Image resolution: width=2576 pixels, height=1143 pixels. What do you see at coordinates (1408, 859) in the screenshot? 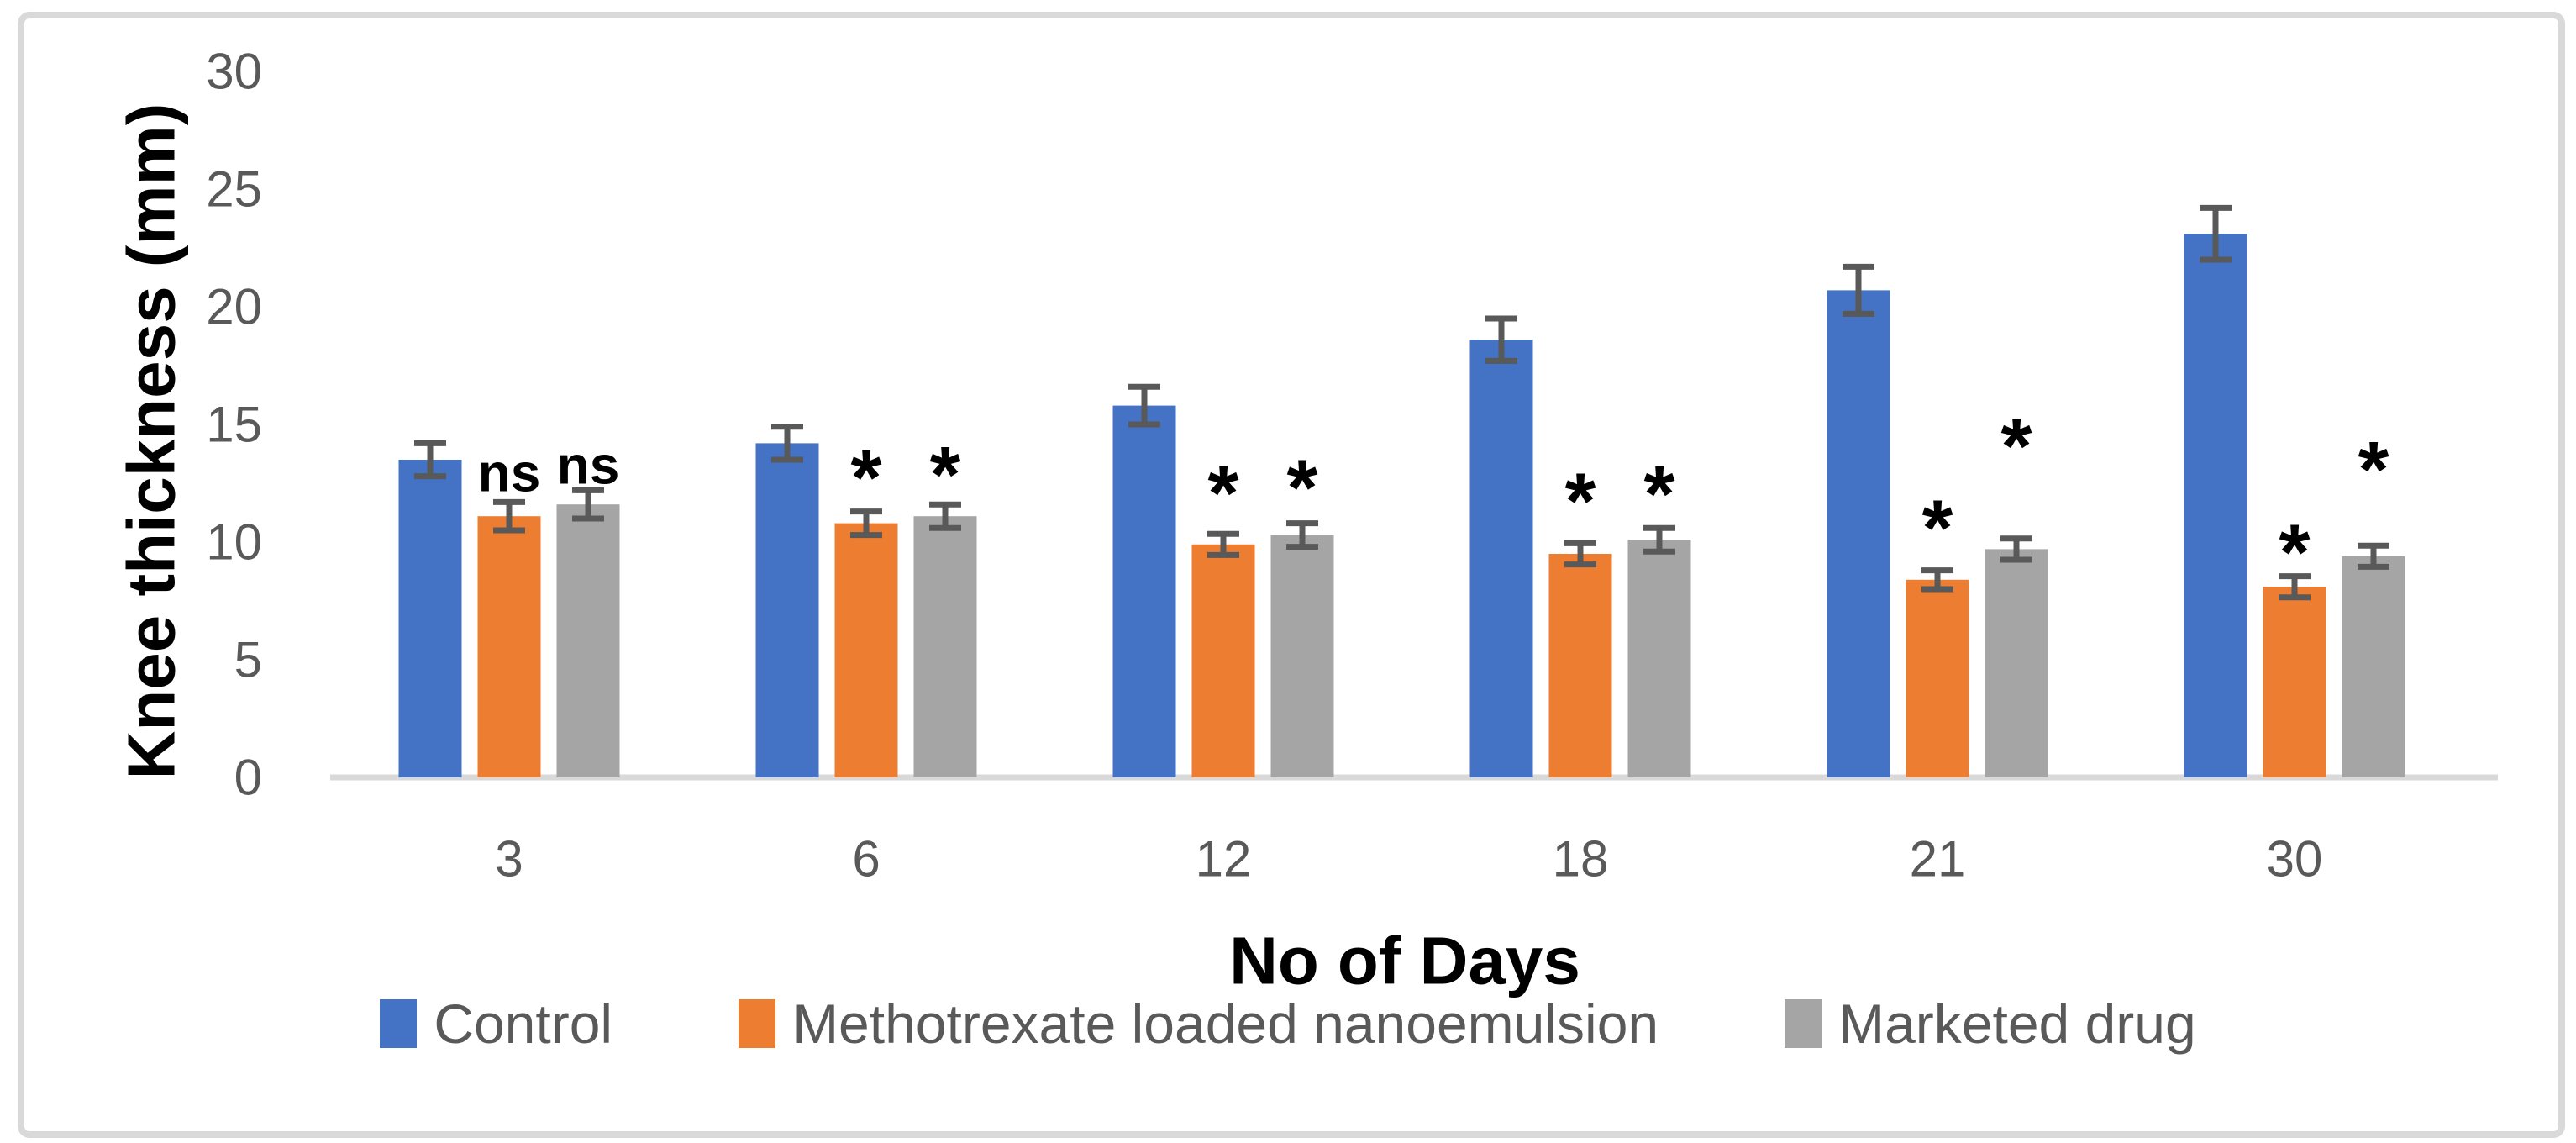
I see `x-axis-tick-labels: 3 6 12 18 21 30` at bounding box center [1408, 859].